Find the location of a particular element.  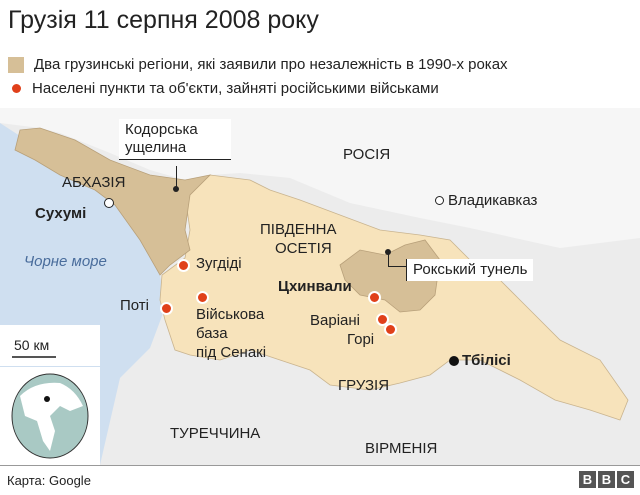

occupied-marker-zugdidi is located at coordinates (183, 265).